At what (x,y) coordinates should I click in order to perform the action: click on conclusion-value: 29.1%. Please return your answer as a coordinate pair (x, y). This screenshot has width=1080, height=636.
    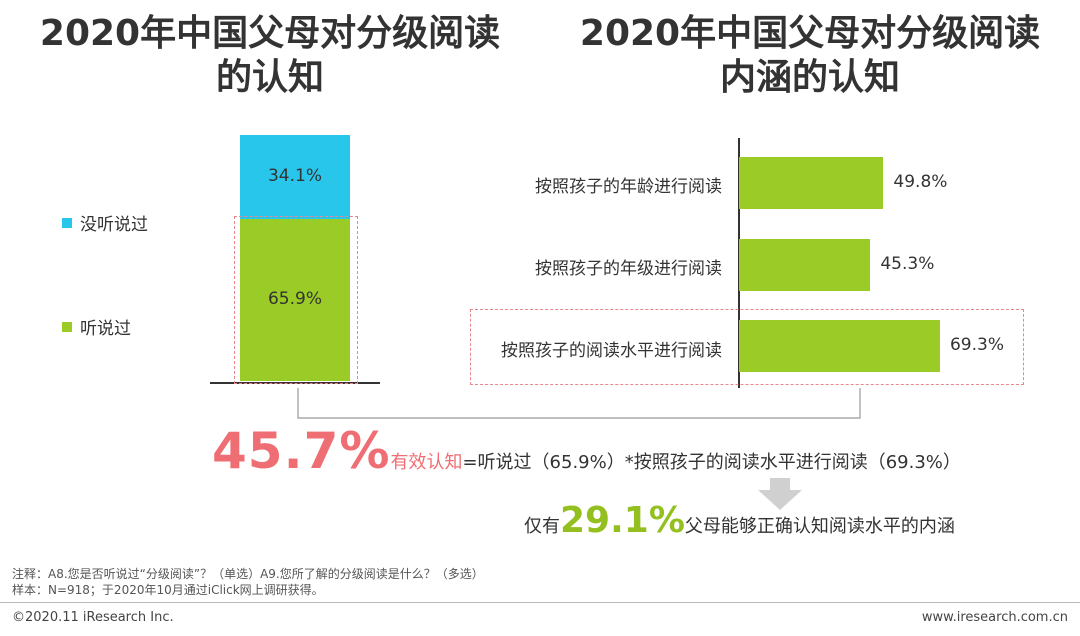
    Looking at the image, I should click on (622, 520).